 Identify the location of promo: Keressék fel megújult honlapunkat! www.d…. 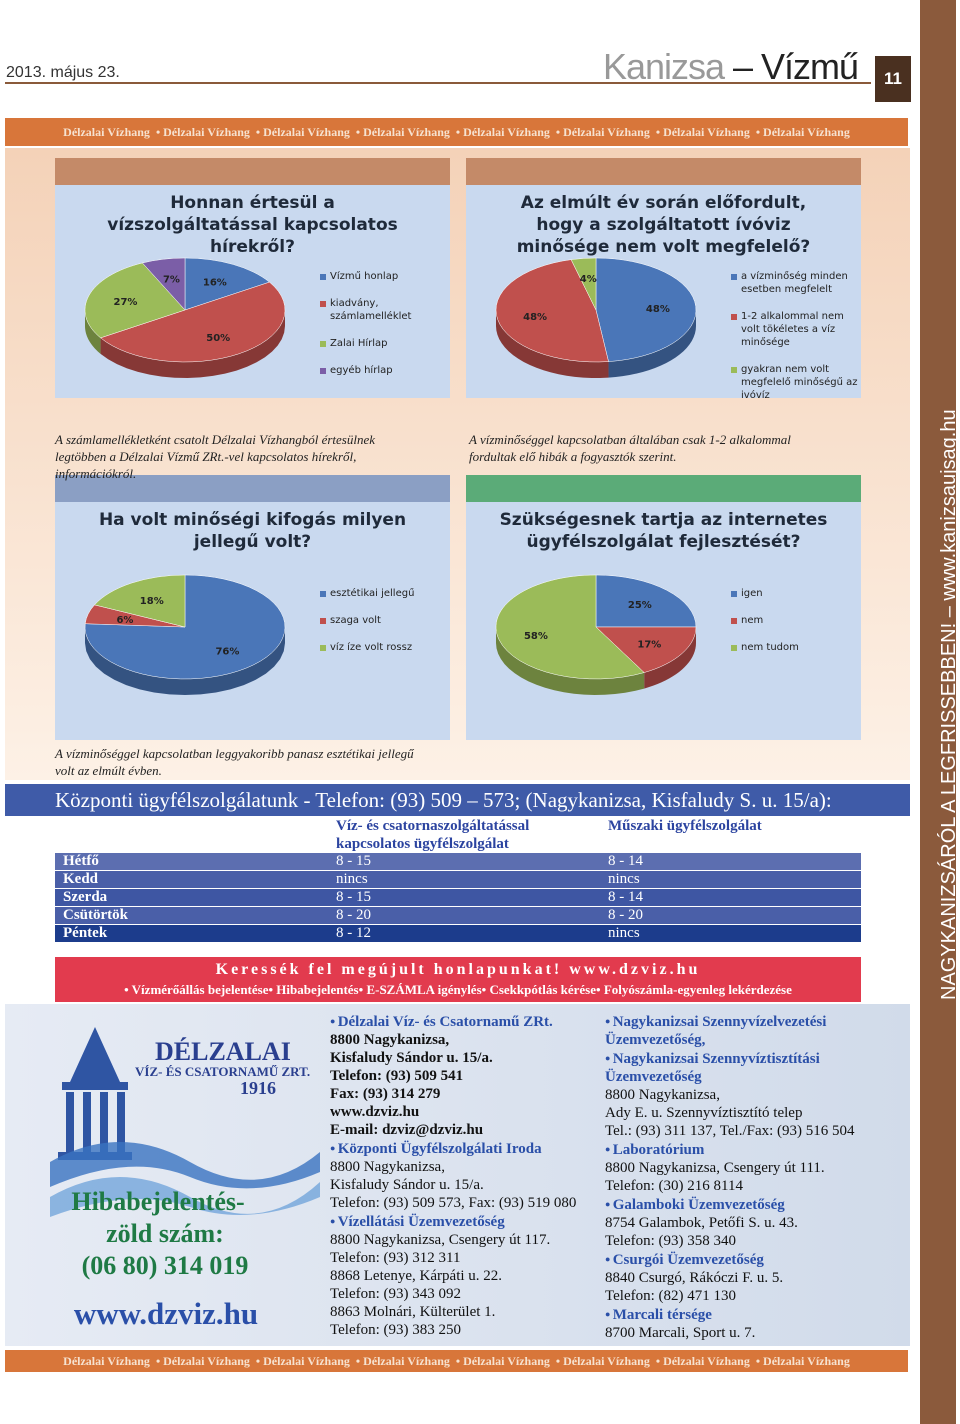
(458, 979).